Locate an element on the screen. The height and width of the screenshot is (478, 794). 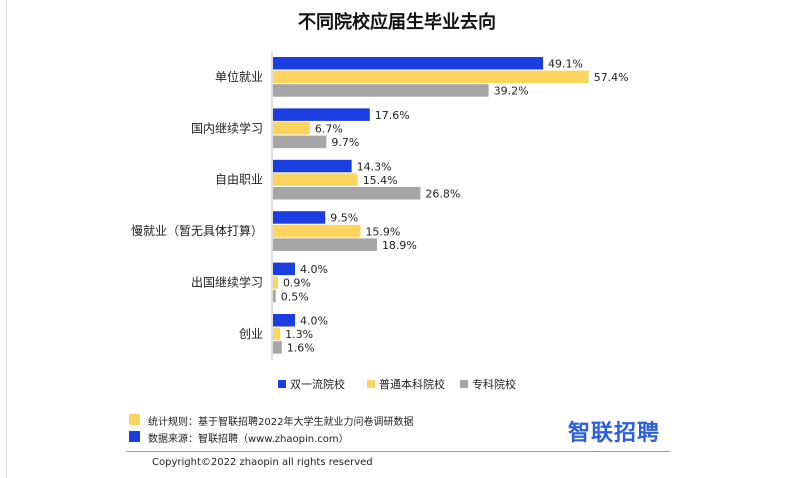
data-label: 0.9% is located at coordinates (297, 283).